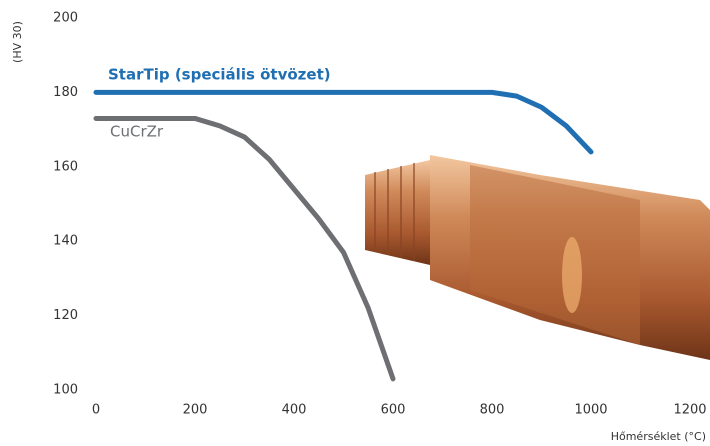  Describe the element at coordinates (689, 410) in the screenshot. I see `x-tick-label: 1200` at that location.